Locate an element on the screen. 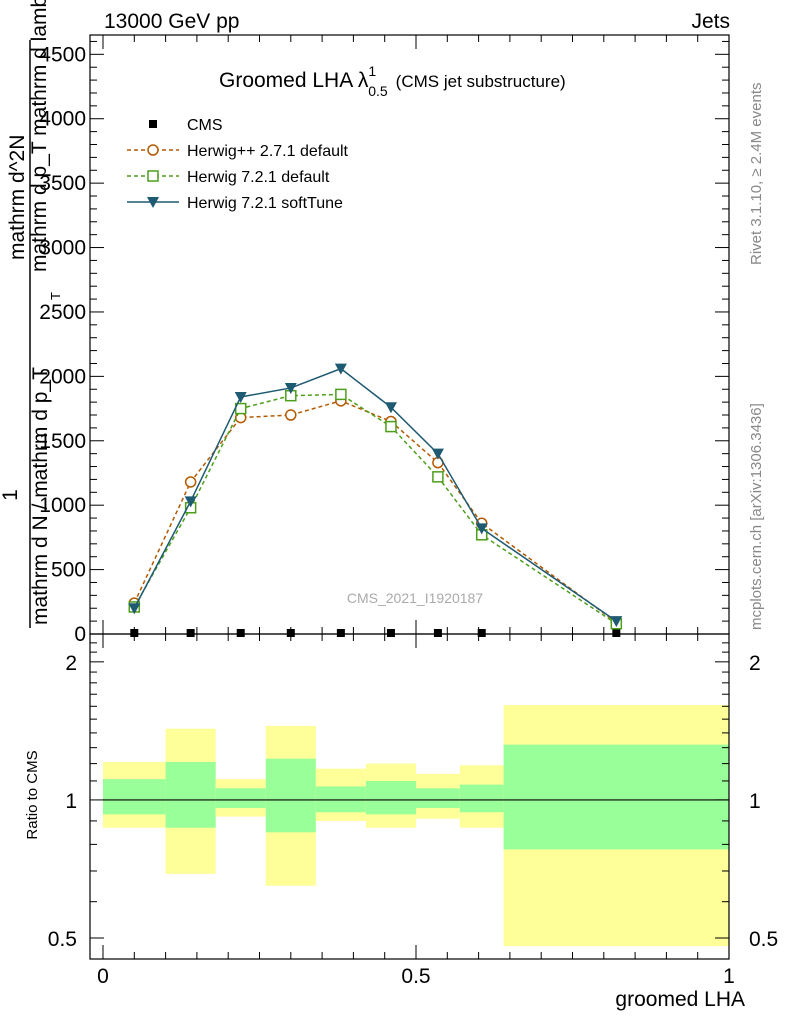  ratio-y-tick-label-right: 0.5 is located at coordinates (763, 939).